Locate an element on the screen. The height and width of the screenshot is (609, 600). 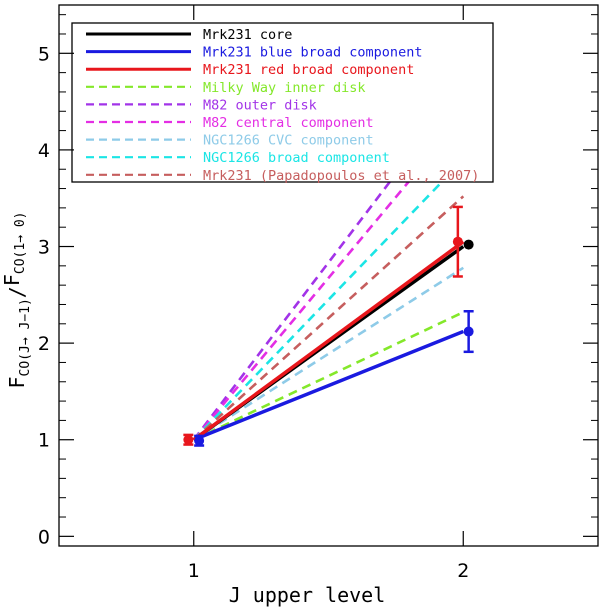
legend-label-m82-central-component: M82 central component is located at coordinates (288, 123).